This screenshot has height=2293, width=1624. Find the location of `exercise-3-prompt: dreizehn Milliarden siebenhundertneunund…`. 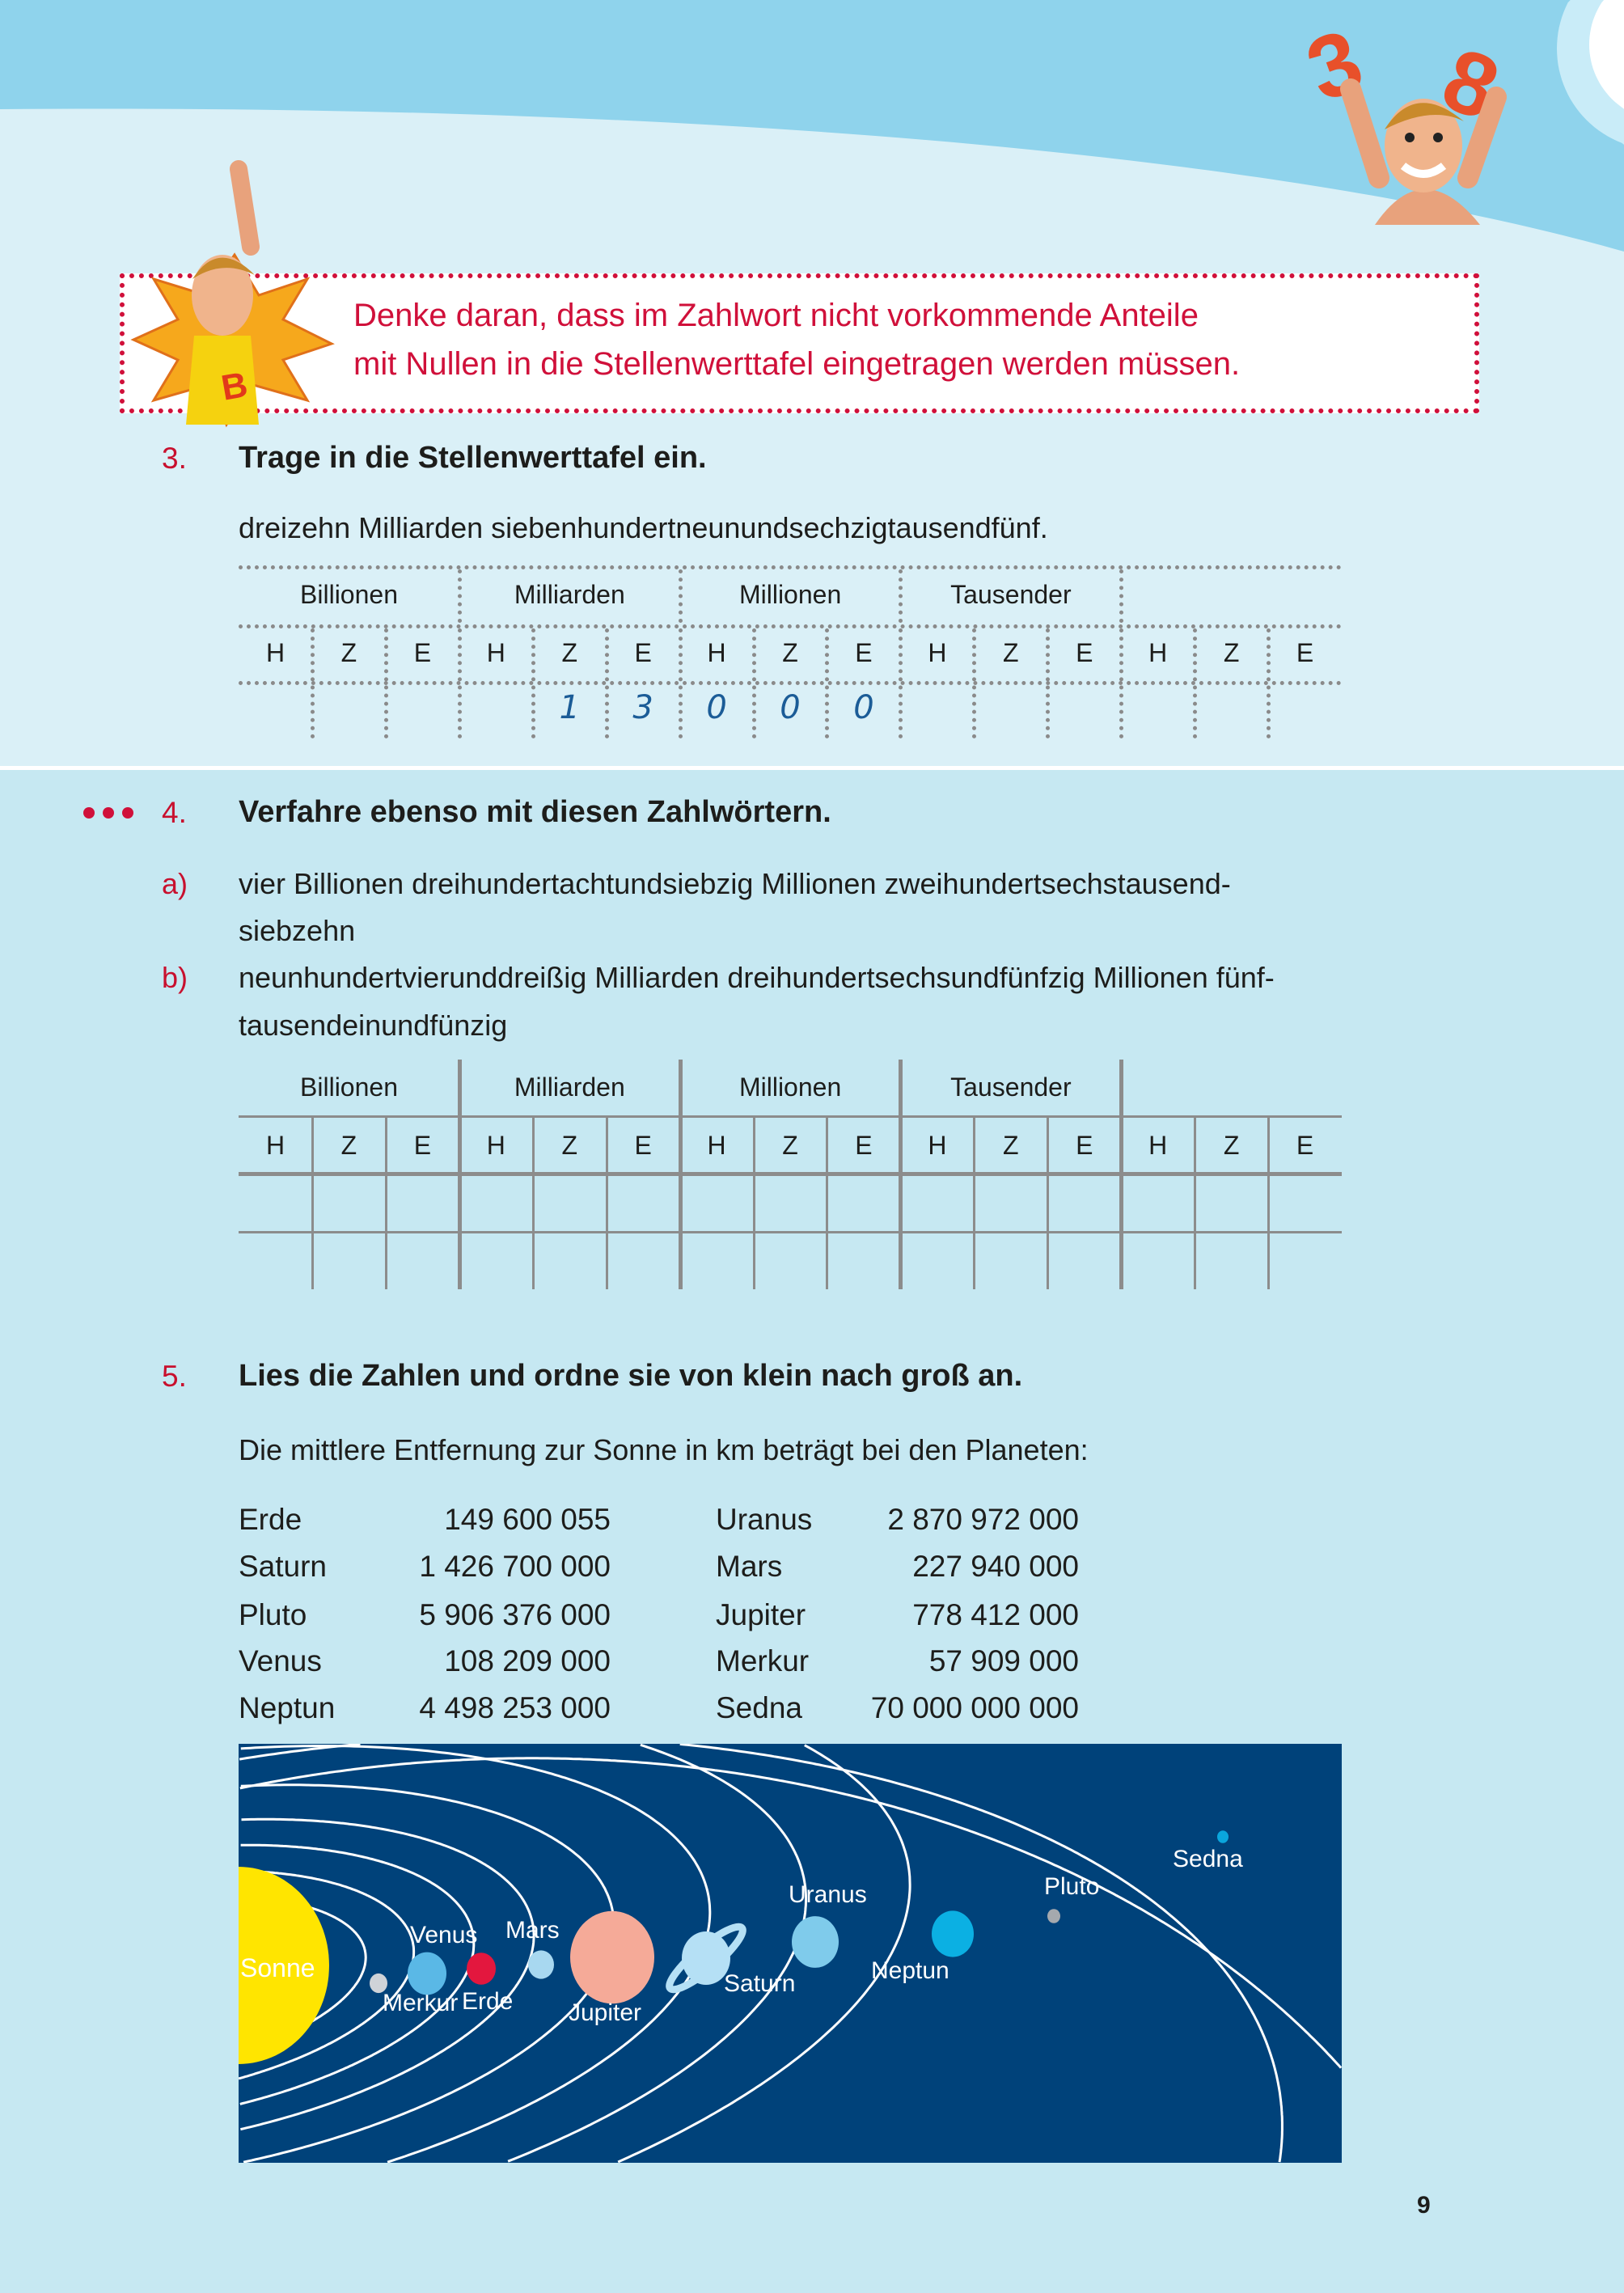

exercise-3-prompt: dreizehn Milliarden siebenhundertneunund… is located at coordinates (643, 528).